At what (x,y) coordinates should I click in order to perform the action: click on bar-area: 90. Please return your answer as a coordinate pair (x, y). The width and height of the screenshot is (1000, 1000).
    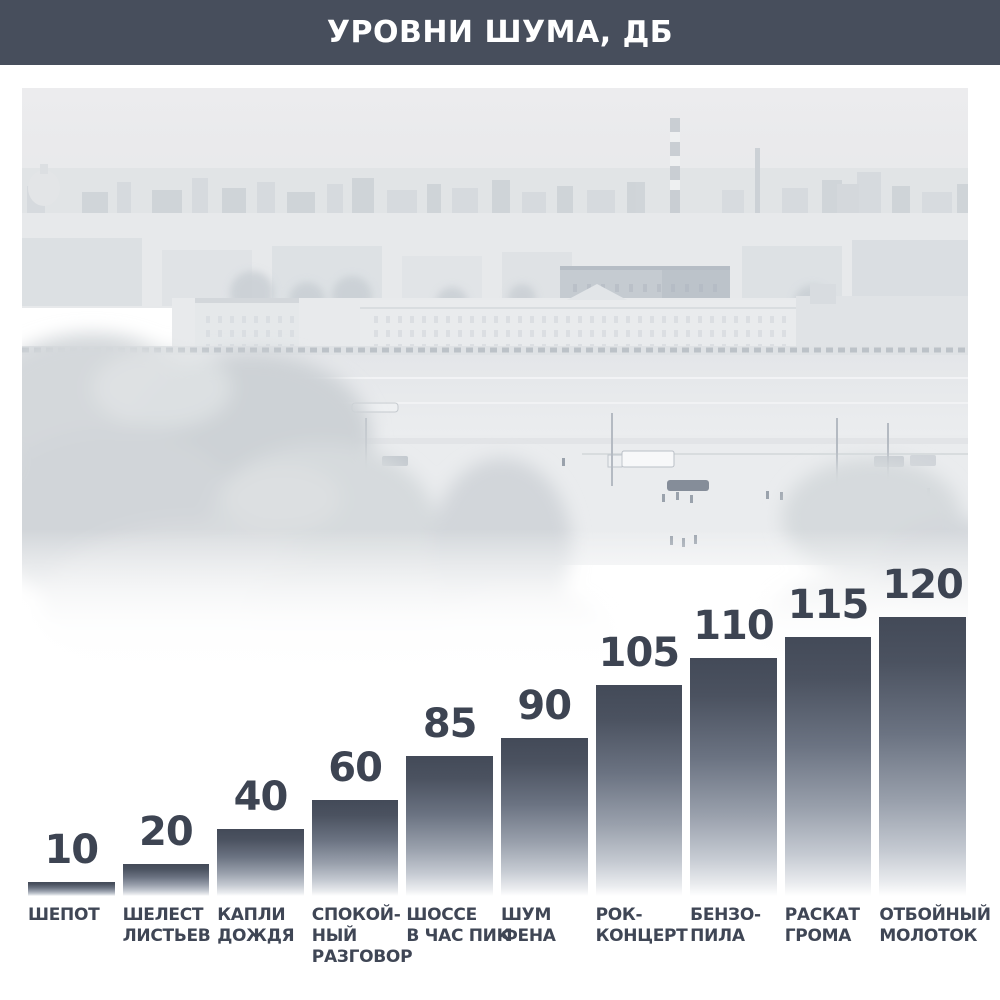
    Looking at the image, I should click on (544, 728).